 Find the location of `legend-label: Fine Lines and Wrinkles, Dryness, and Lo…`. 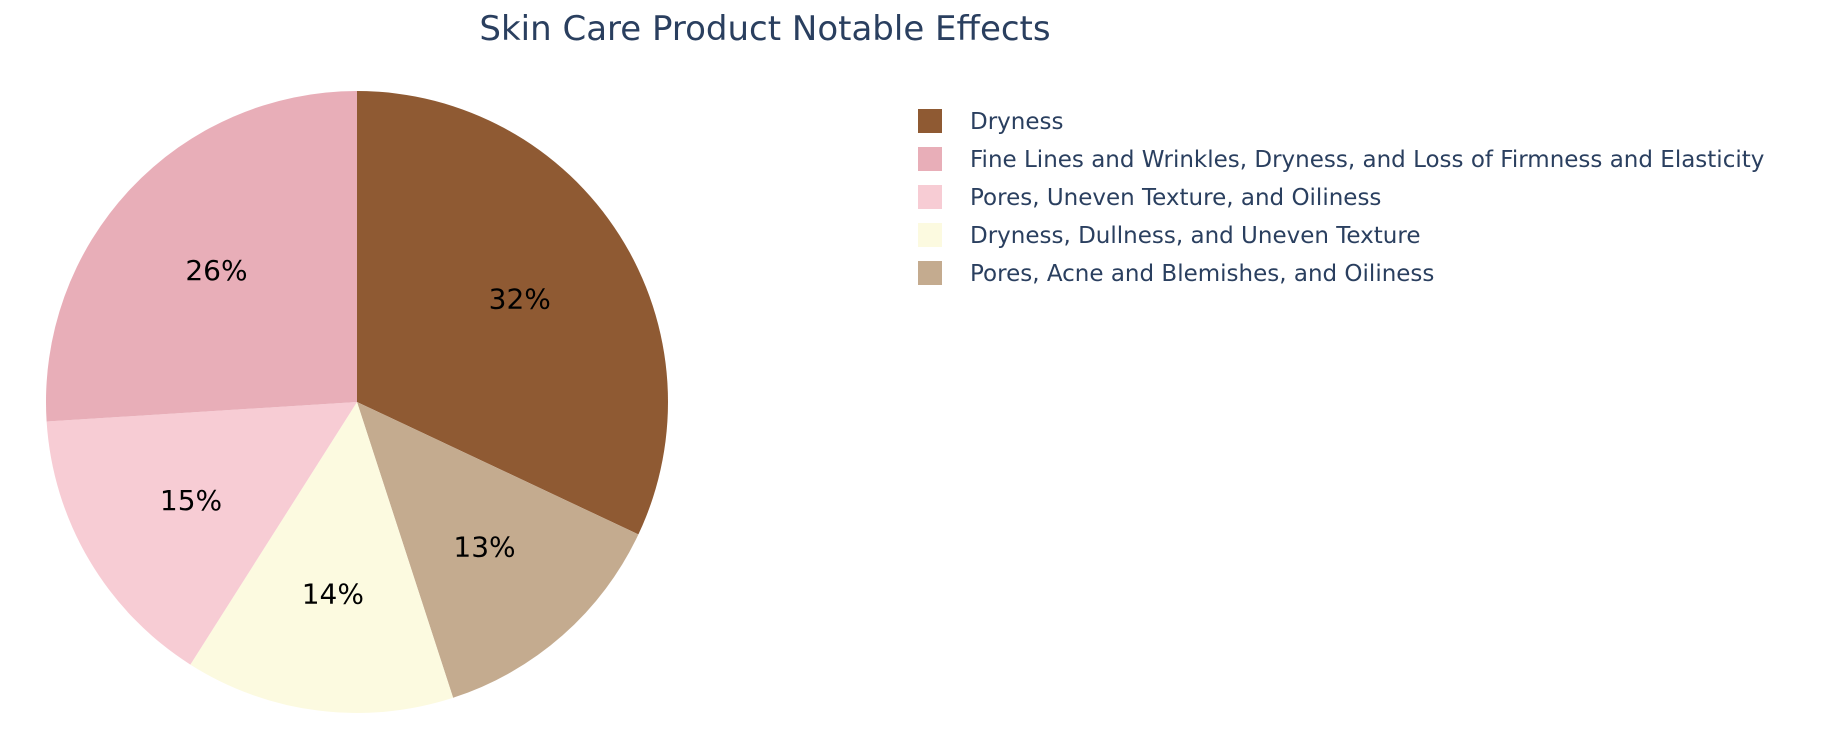

legend-label: Fine Lines and Wrinkles, Dryness, and Lo… is located at coordinates (1367, 160).